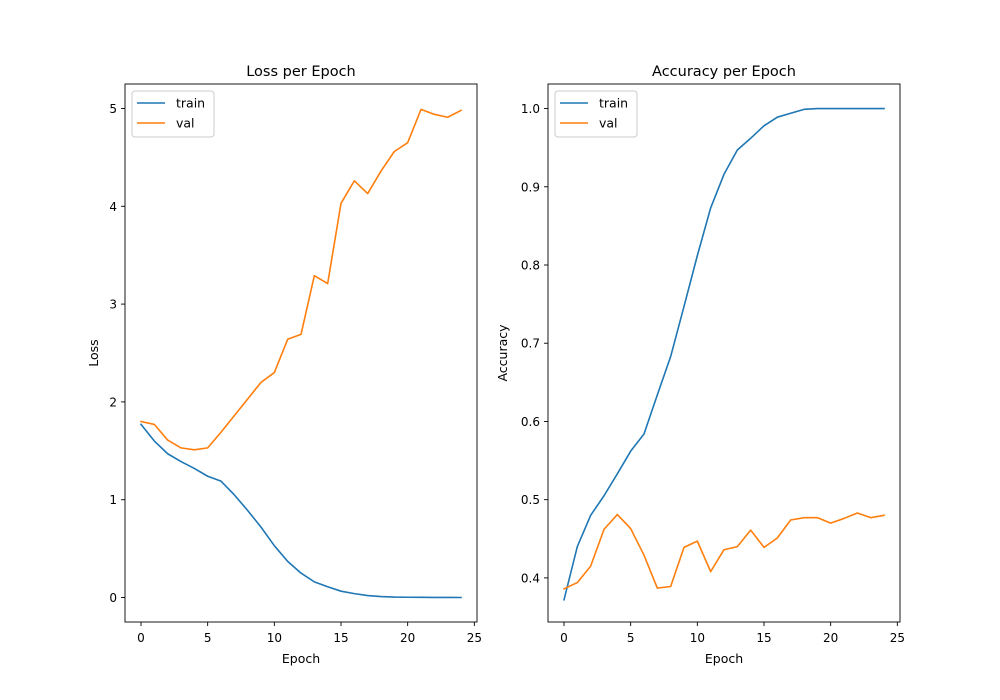 The width and height of the screenshot is (1000, 700). I want to click on y-tick-label: 1, so click(113, 500).